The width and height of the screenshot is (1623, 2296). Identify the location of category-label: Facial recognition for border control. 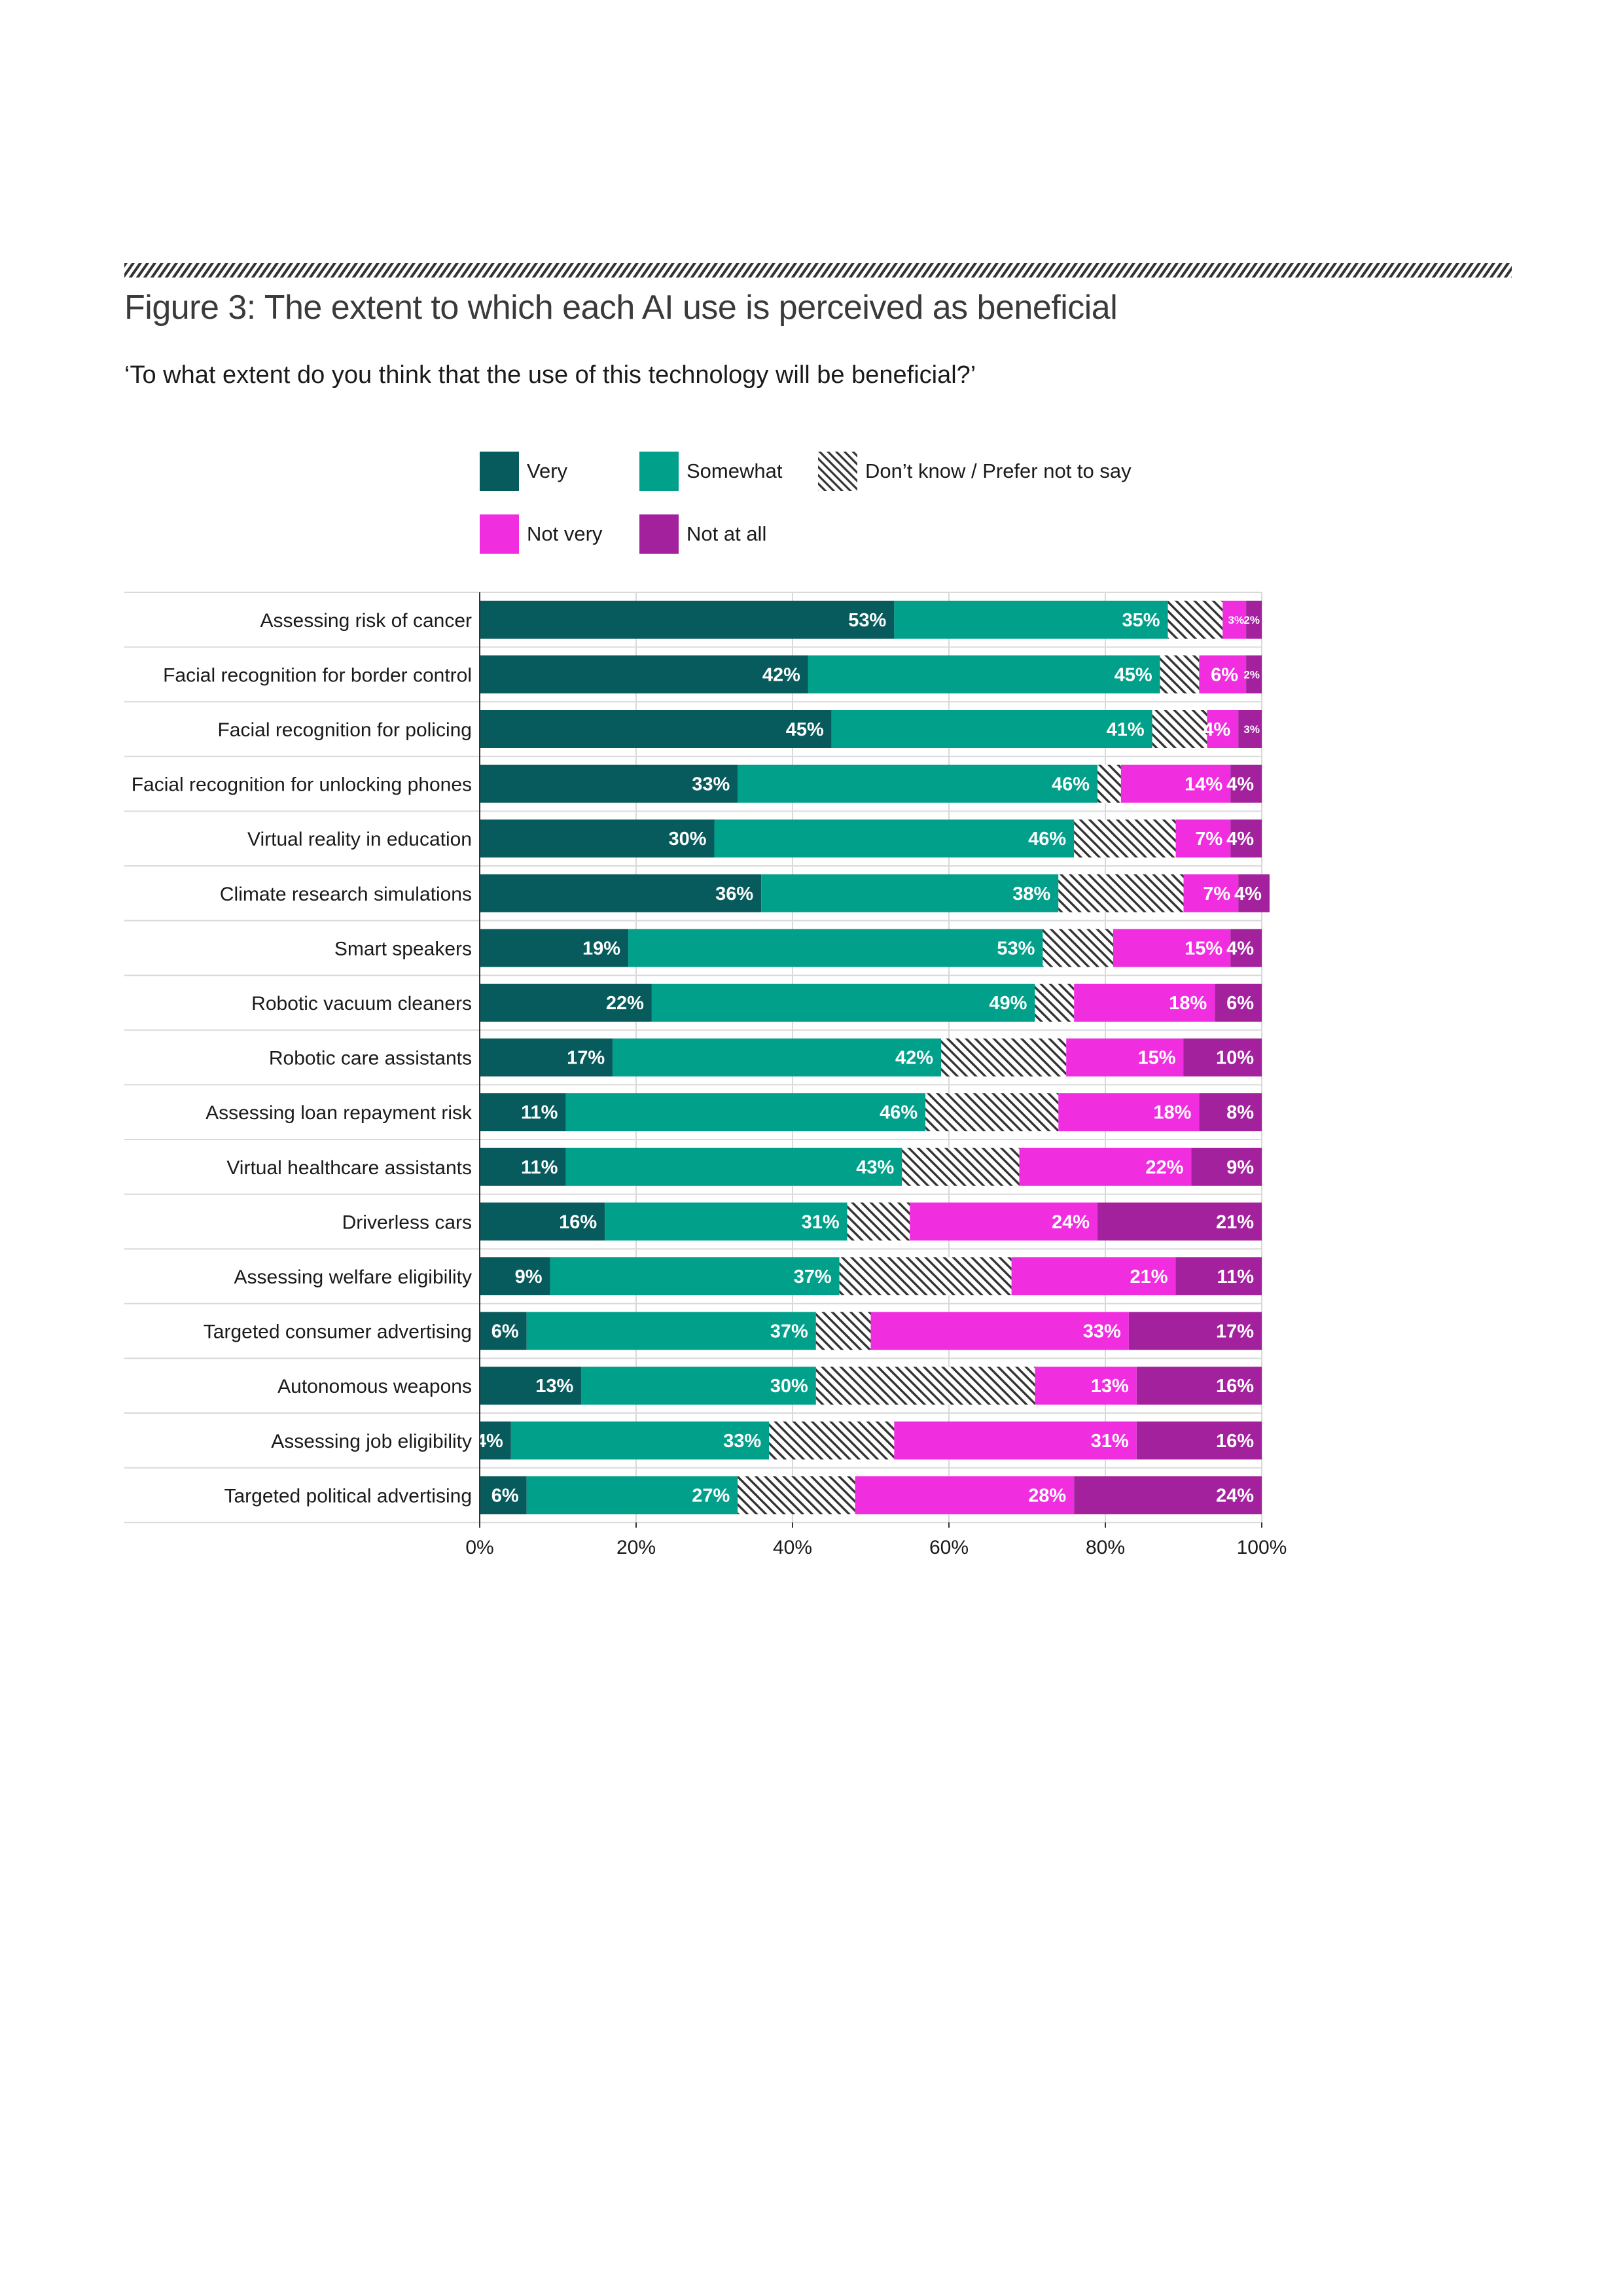
(317, 675).